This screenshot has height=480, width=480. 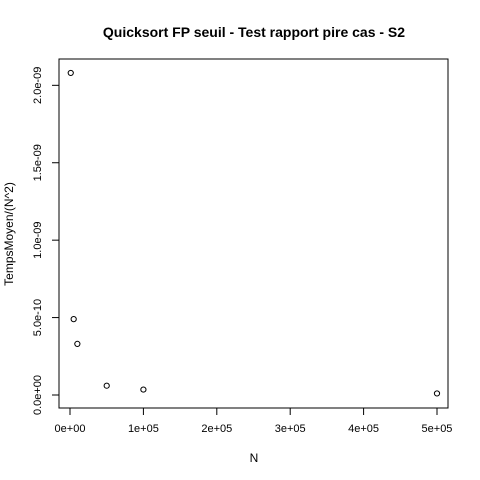 I want to click on x-tick-label: 3e+05, so click(x=290, y=429).